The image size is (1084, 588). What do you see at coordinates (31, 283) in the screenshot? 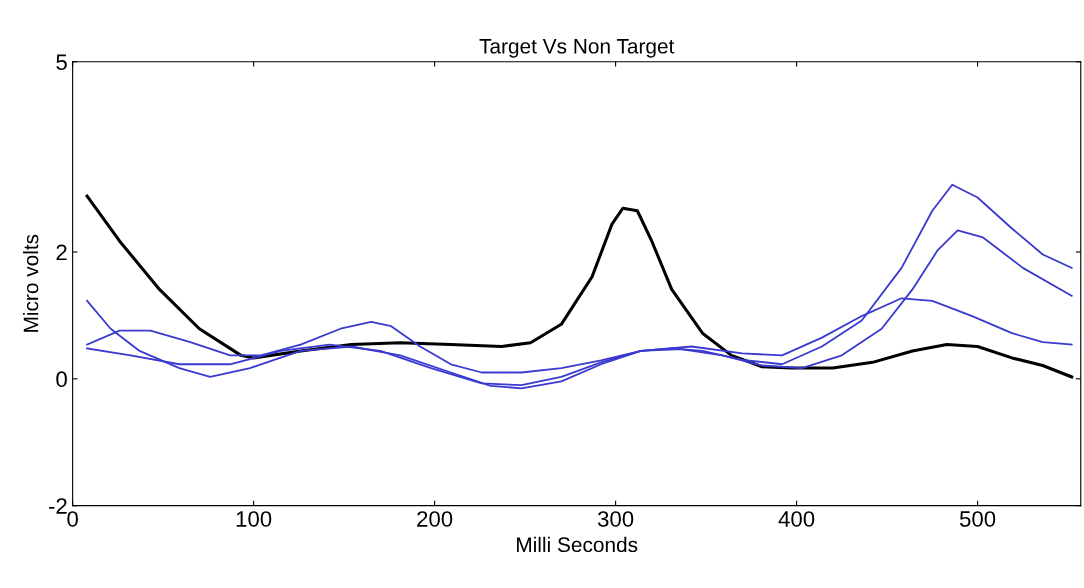
I see `y-axis-title: Micro volts` at bounding box center [31, 283].